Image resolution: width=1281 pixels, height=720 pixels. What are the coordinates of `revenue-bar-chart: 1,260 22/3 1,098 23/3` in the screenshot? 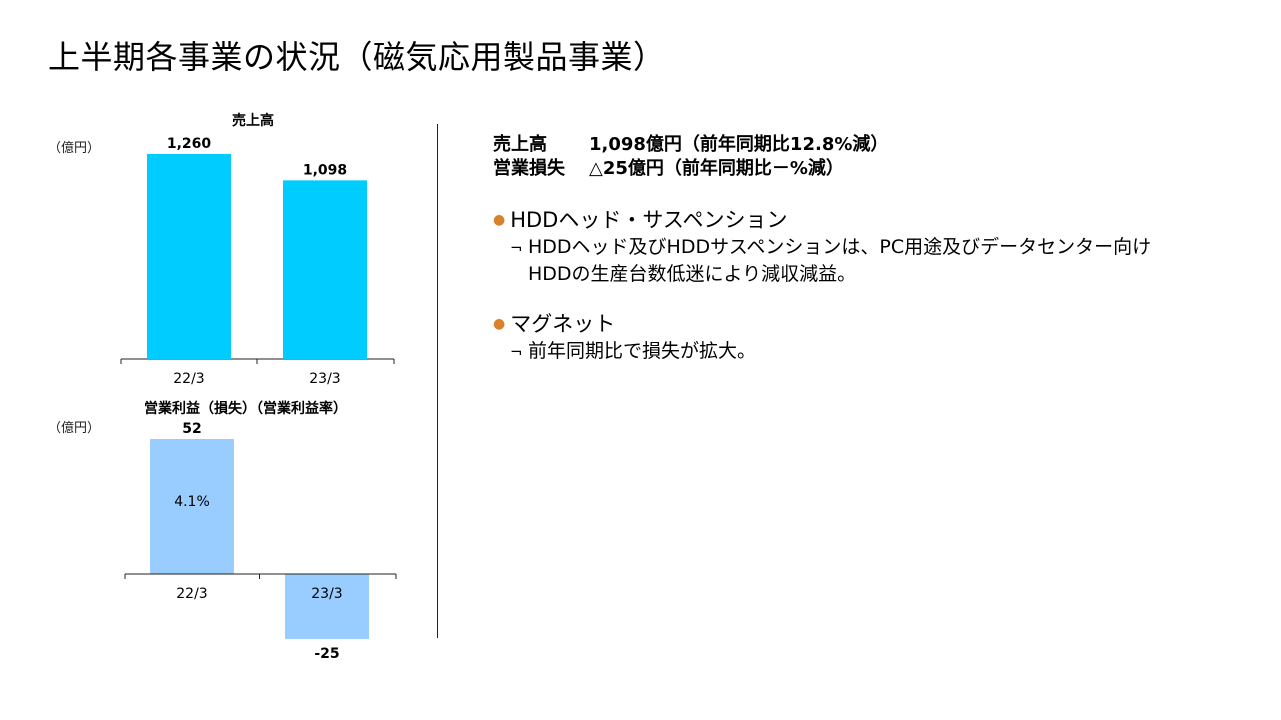 It's located at (257, 261).